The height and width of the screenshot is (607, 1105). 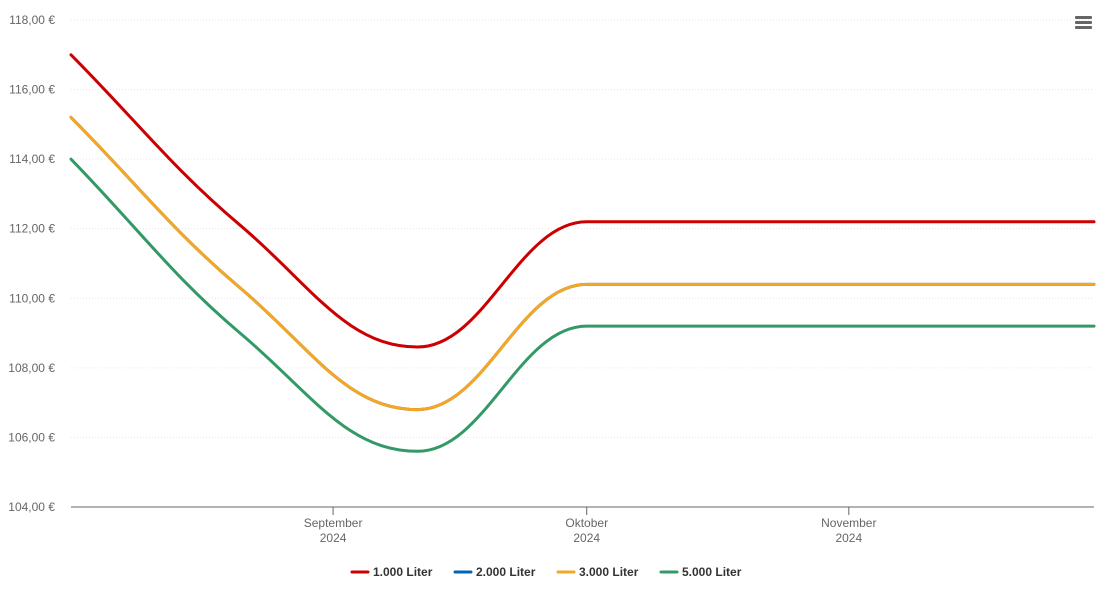 I want to click on y-tick-label: 104,00 €, so click(x=31, y=507).